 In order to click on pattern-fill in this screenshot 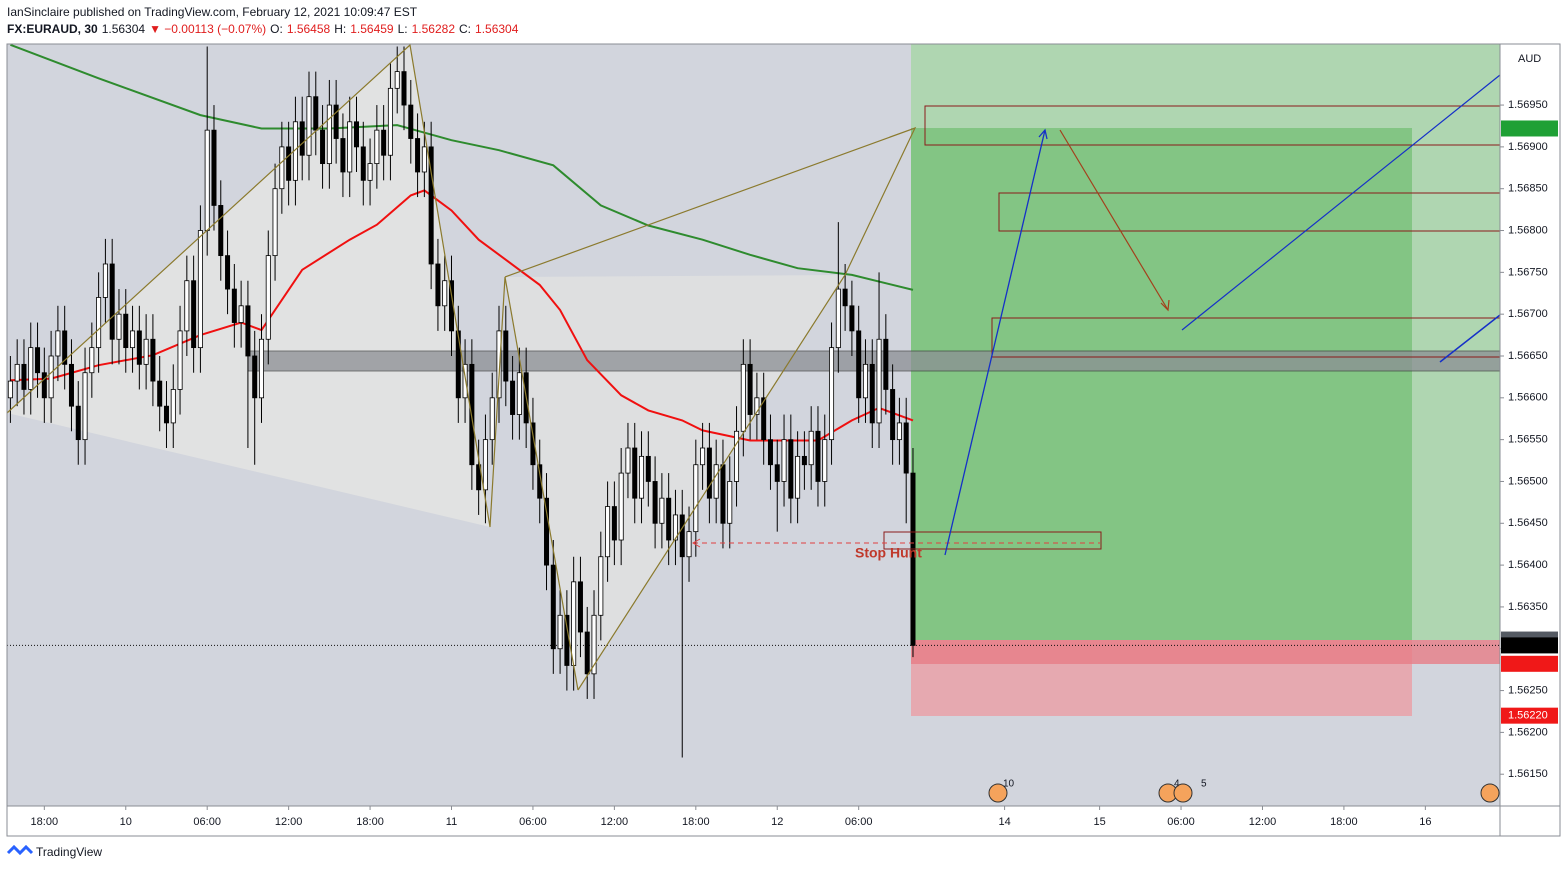, I will do `click(675, 482)`.